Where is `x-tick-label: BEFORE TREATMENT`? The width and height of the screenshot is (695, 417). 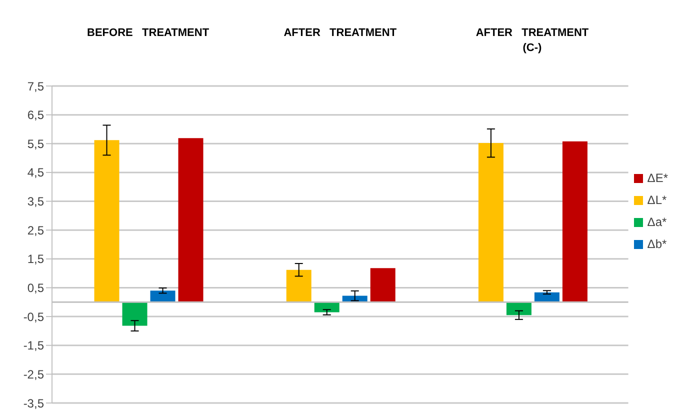 x-tick-label: BEFORE TREATMENT is located at coordinates (148, 33).